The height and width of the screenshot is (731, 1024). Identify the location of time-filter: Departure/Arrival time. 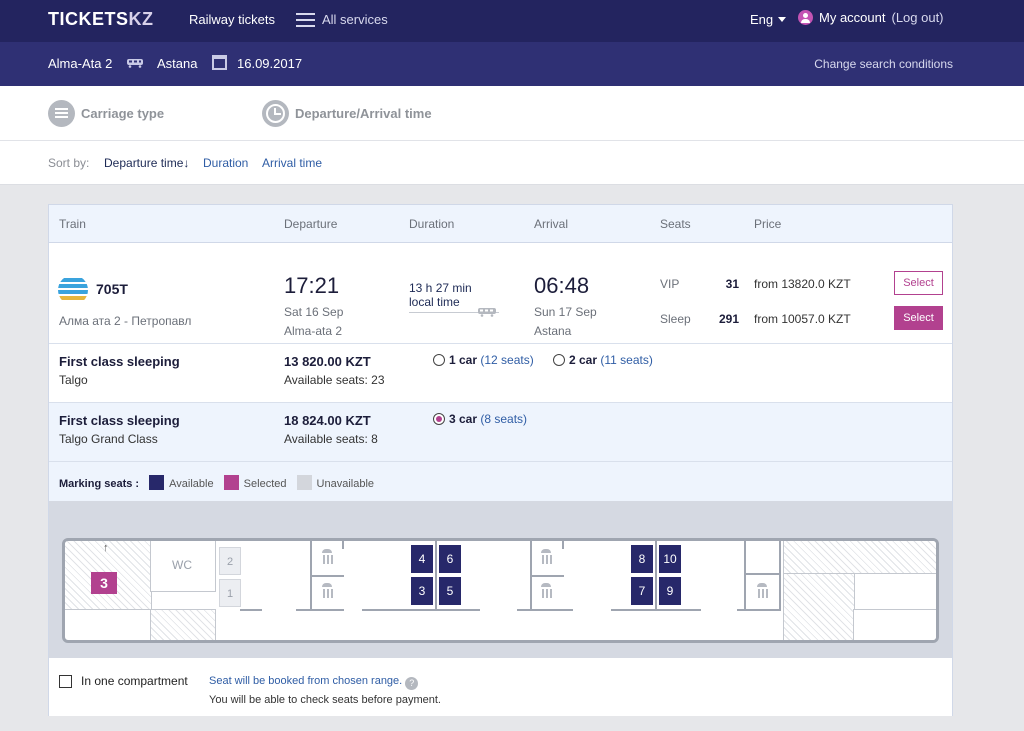
(347, 113).